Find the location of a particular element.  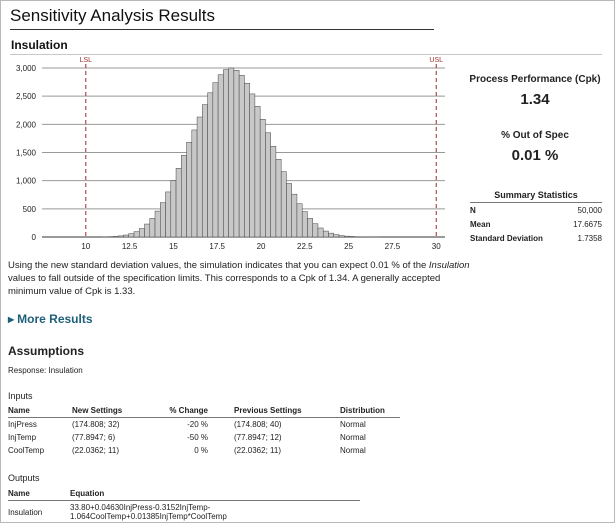

summary-label: Standard Deviation is located at coordinates (506, 238).